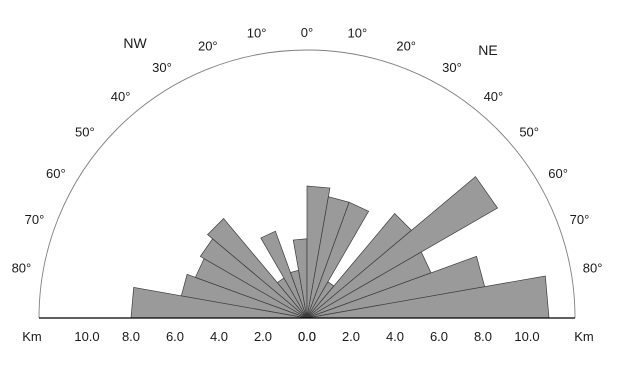 This screenshot has width=625, height=365. I want to click on km-tick-left-1: 8.0, so click(131, 336).